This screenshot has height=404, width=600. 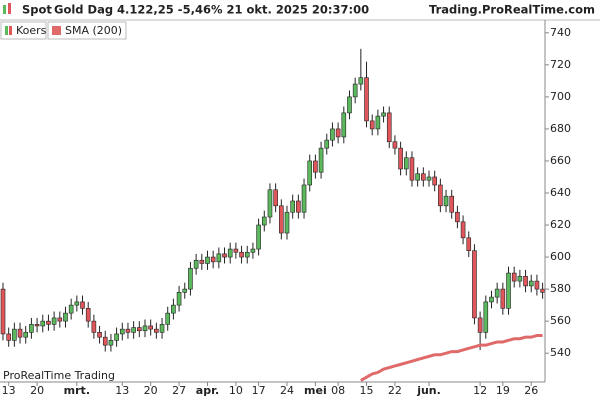 I want to click on header-icon, so click(x=9, y=8).